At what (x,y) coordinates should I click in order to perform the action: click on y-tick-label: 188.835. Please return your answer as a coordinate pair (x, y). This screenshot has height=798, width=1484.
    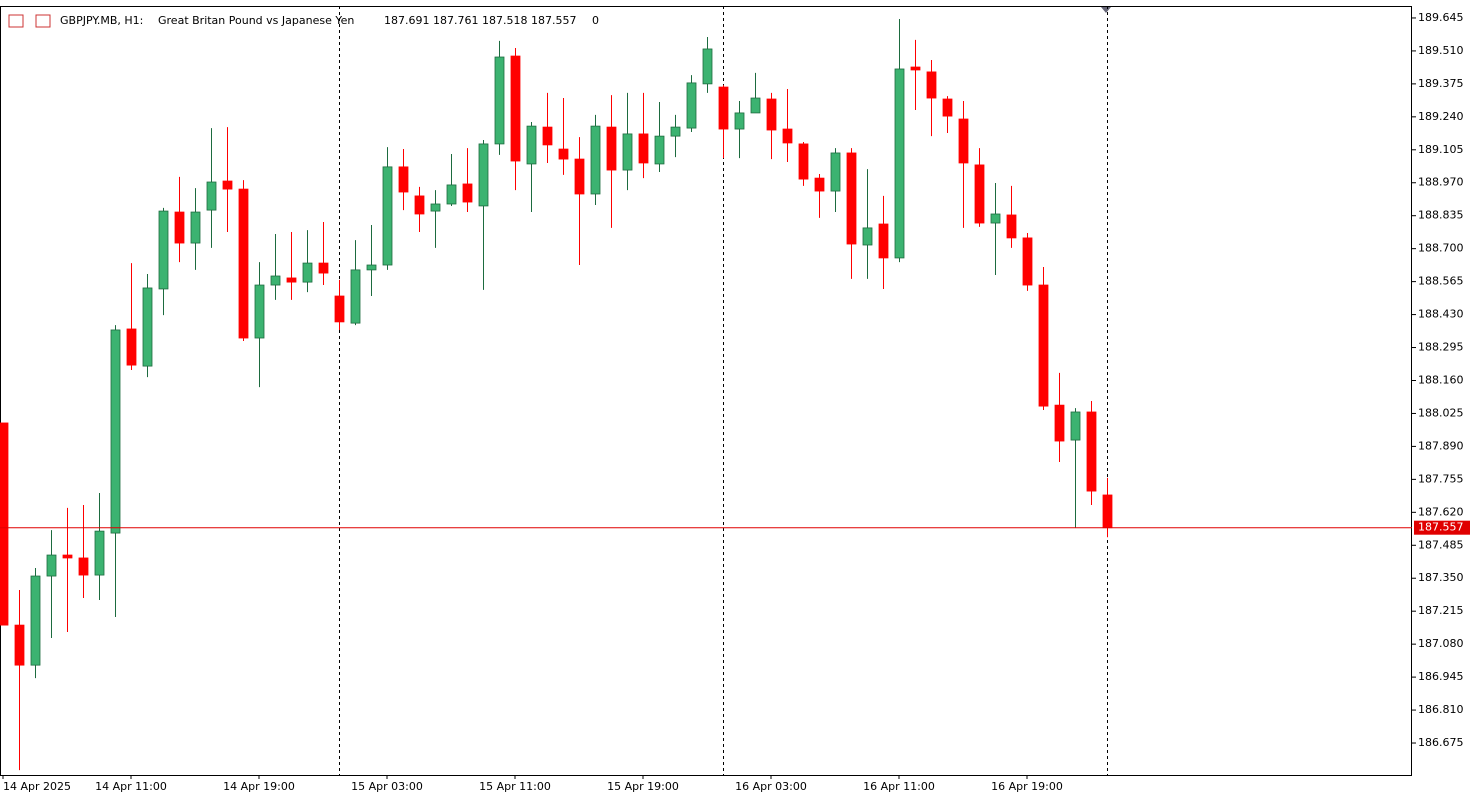
    Looking at the image, I should click on (1441, 215).